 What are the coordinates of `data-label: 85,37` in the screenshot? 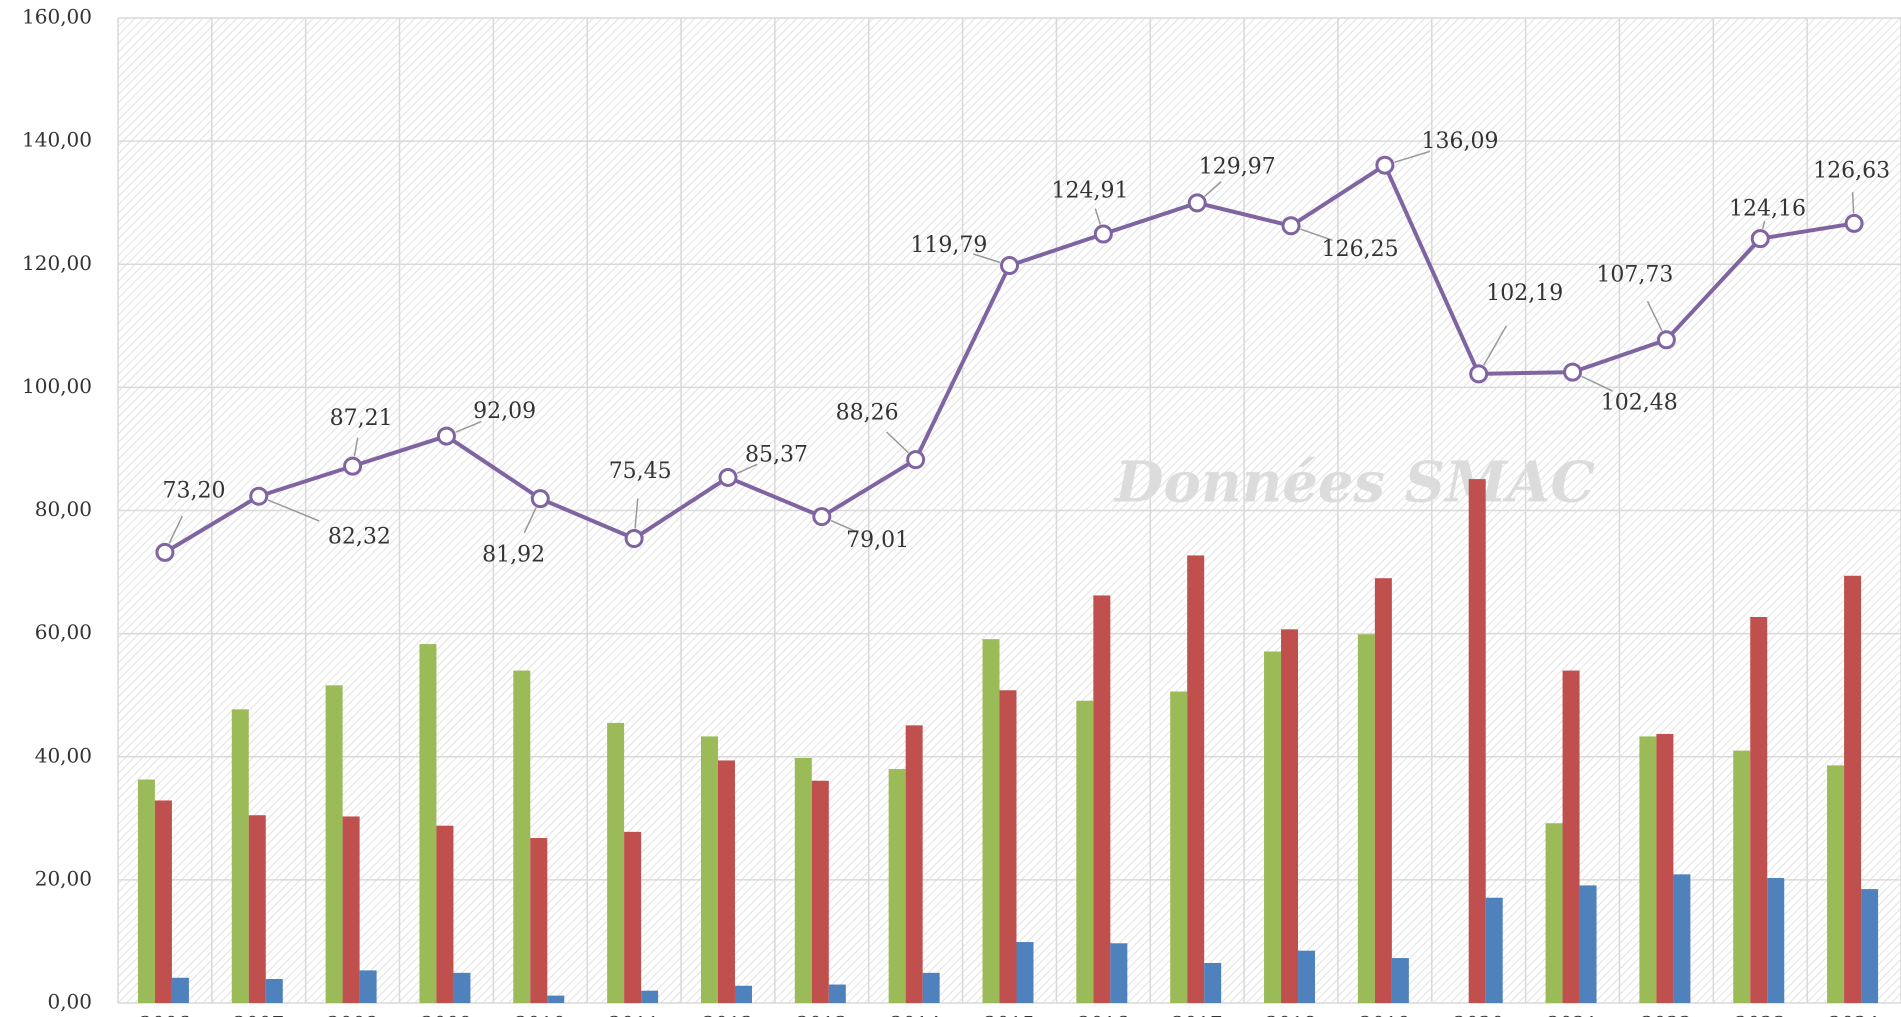 It's located at (776, 455).